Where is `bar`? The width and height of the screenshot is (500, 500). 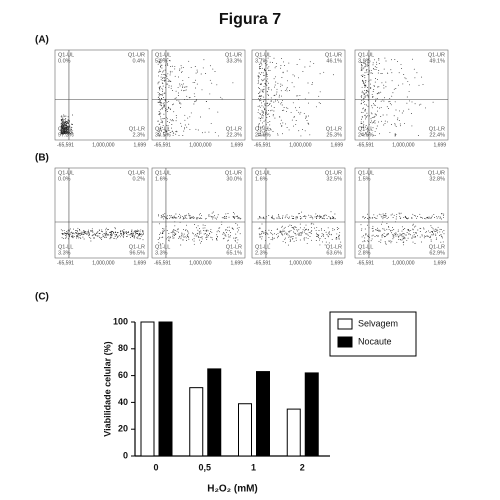 bar is located at coordinates (165, 389).